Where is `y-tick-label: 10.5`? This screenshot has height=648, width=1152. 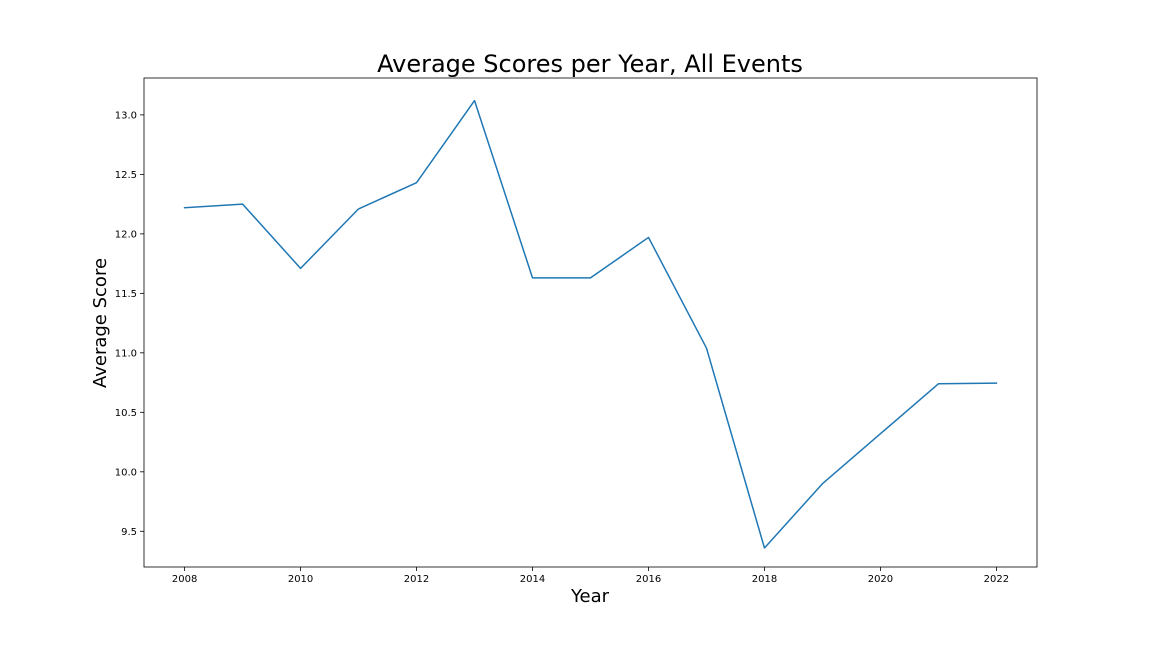 y-tick-label: 10.5 is located at coordinates (126, 413).